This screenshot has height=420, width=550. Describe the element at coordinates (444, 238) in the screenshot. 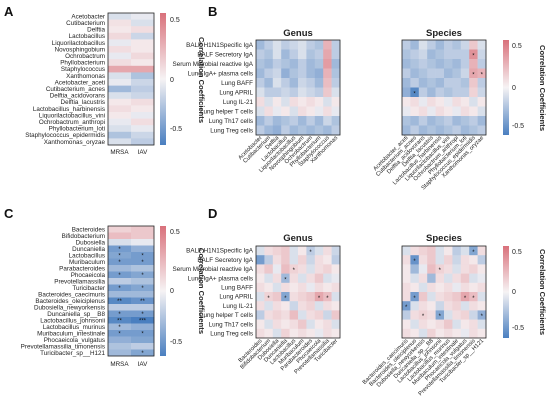

I see `panel-d-species-title: Species` at that location.